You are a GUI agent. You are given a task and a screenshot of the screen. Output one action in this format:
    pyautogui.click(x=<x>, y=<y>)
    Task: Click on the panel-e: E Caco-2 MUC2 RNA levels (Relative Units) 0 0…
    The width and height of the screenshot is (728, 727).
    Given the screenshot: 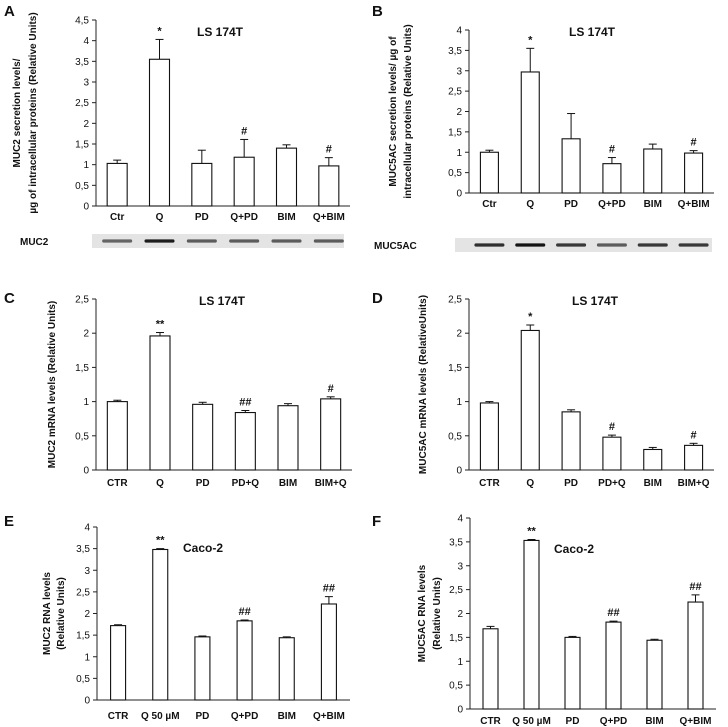 What is the action you would take?
    pyautogui.click(x=177, y=617)
    